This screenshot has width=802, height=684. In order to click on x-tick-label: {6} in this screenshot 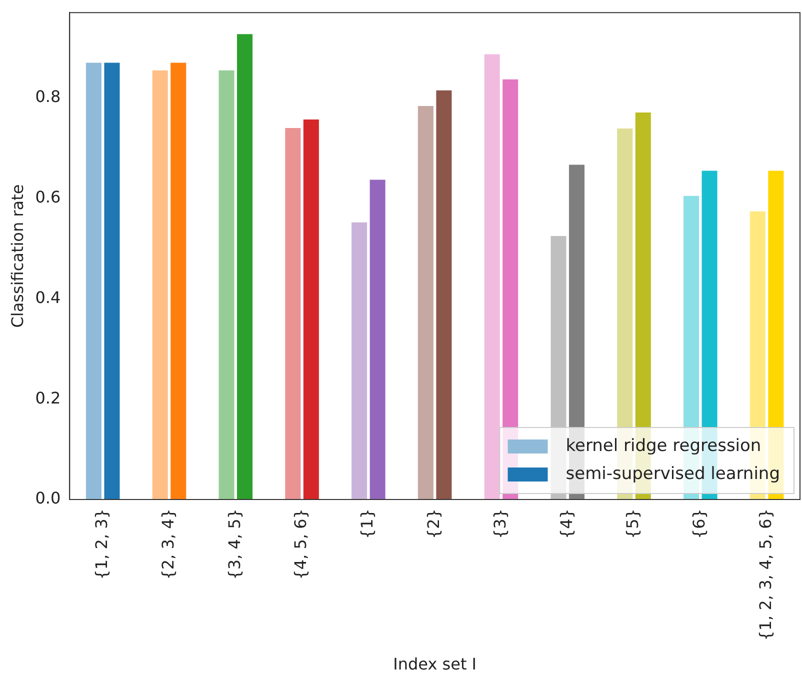, I will do `click(699, 524)`.